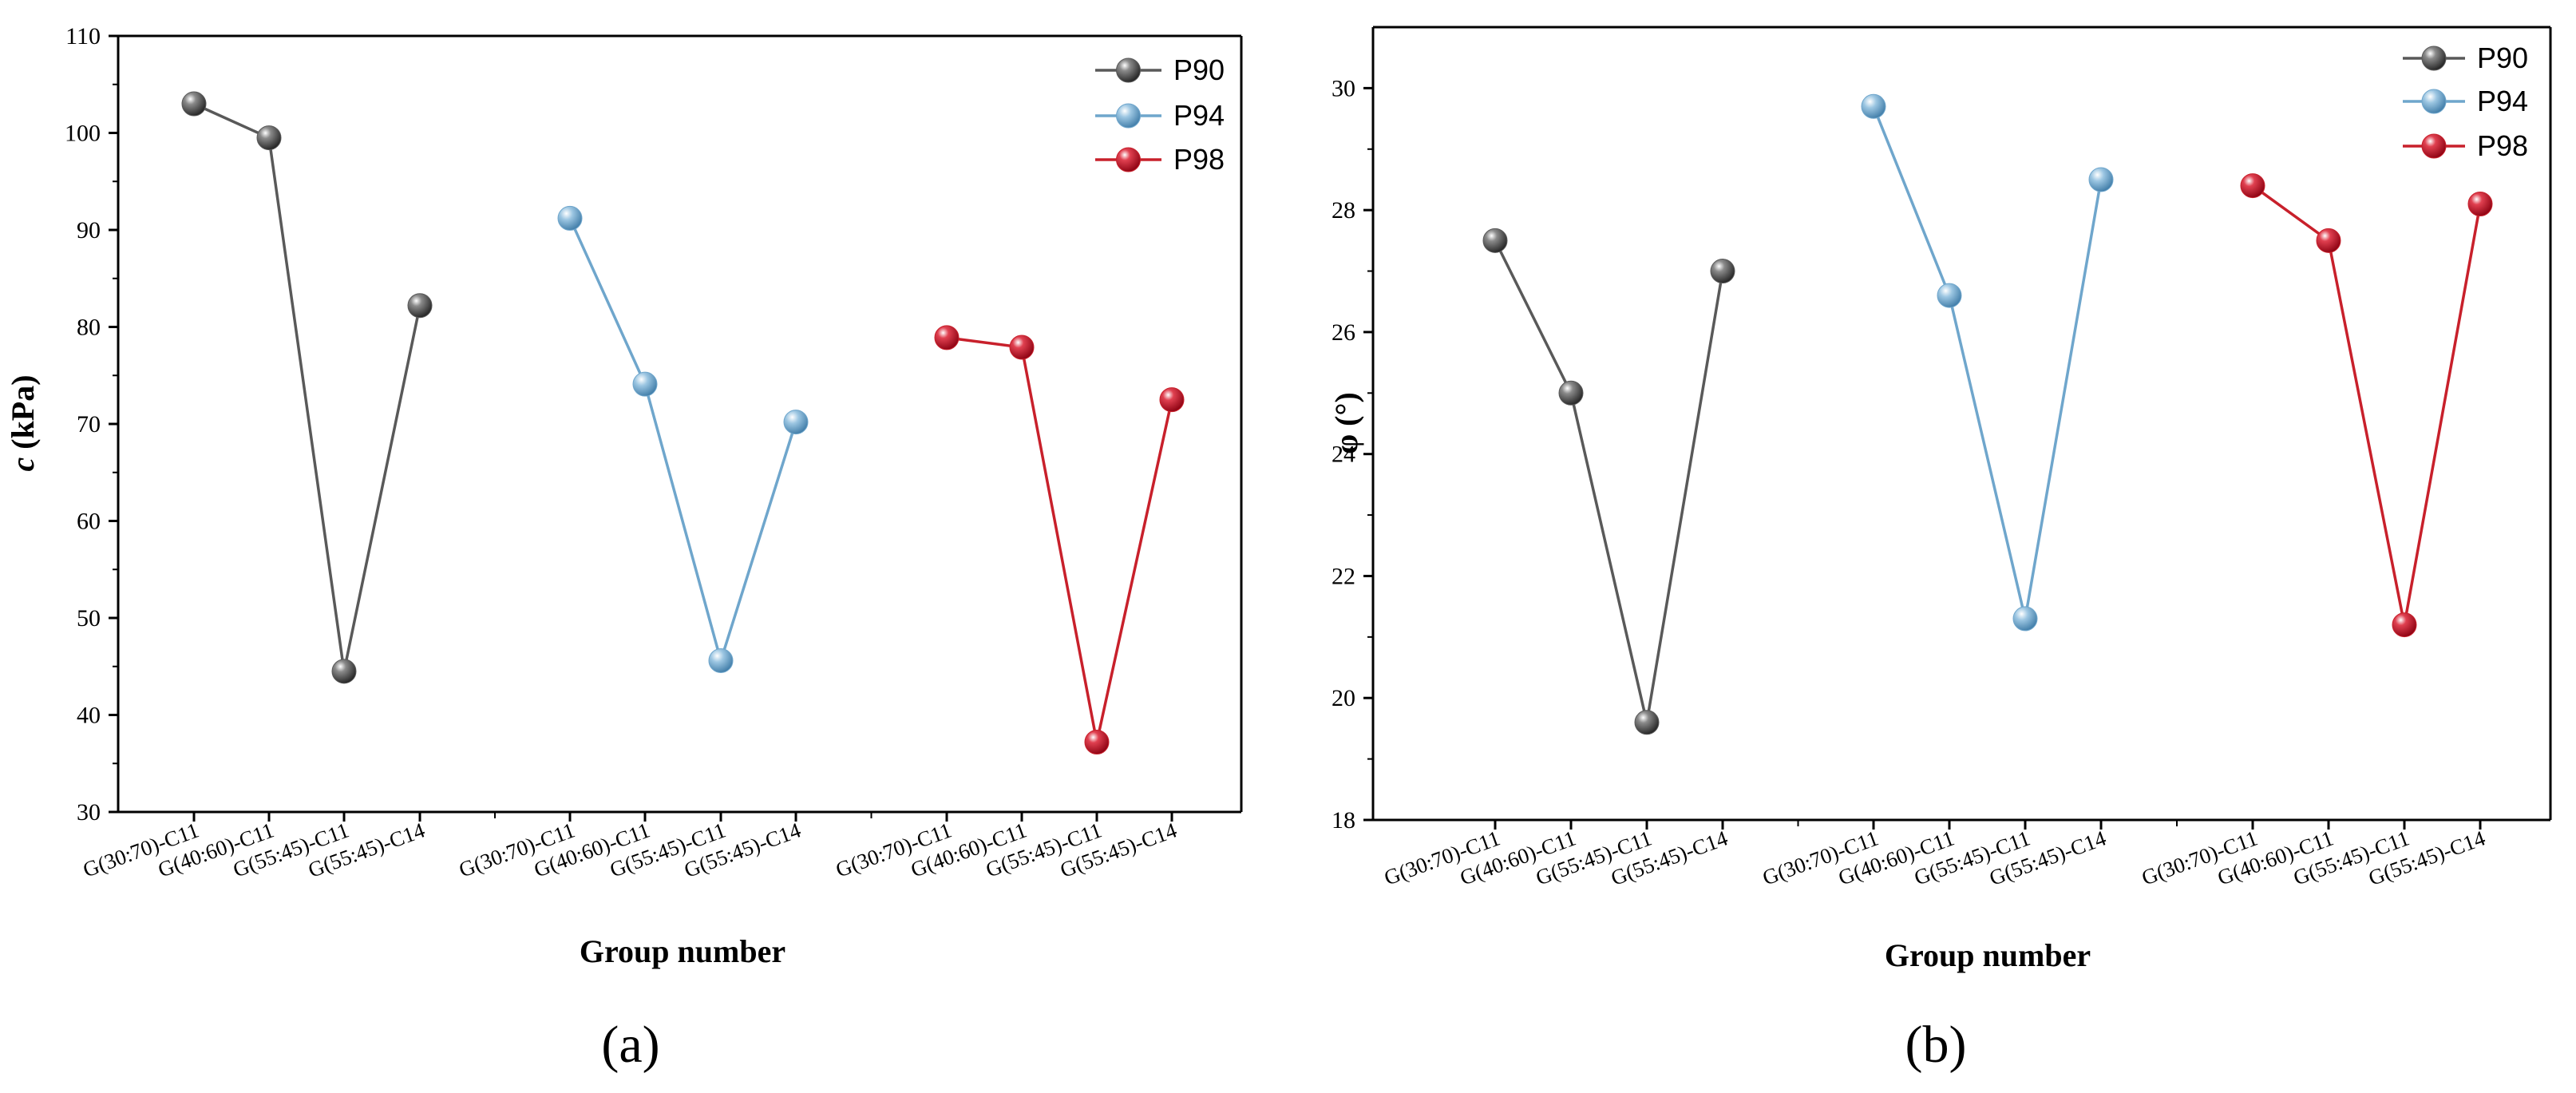 This screenshot has height=1093, width=2576. Describe the element at coordinates (1344, 820) in the screenshot. I see `y-tick-label: 18` at that location.